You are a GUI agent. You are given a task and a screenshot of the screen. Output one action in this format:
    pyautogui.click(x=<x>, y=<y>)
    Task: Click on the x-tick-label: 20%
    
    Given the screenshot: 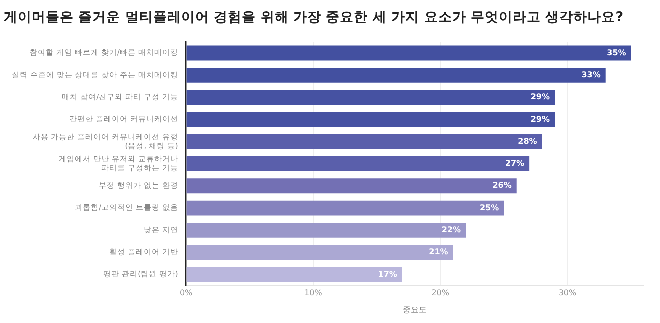 What is the action you would take?
    pyautogui.click(x=441, y=293)
    